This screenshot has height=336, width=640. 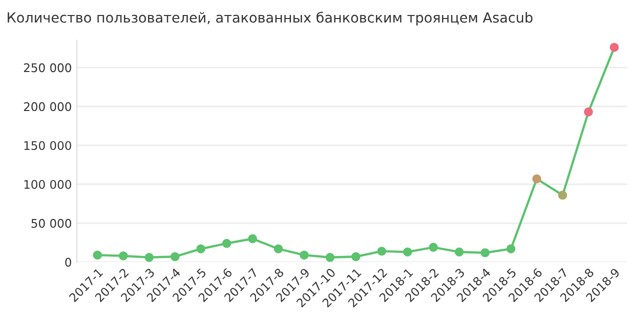 I want to click on y-tick-label: 50 000, so click(x=52, y=223).